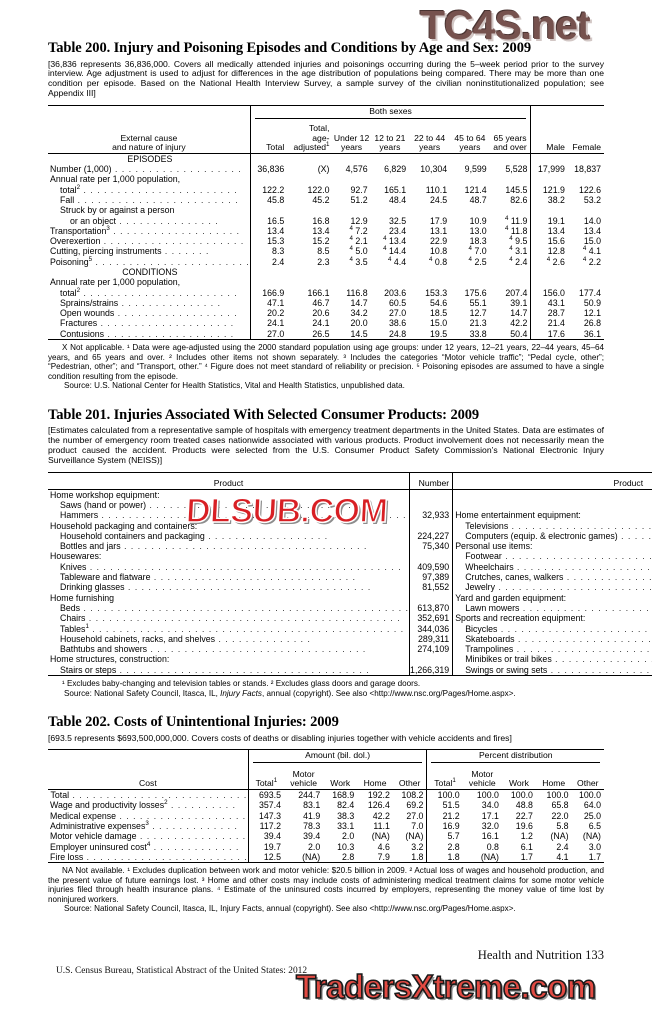 This screenshot has width=652, height=1024. What do you see at coordinates (395, 251) in the screenshot?
I see `cell: 4 14.4` at bounding box center [395, 251].